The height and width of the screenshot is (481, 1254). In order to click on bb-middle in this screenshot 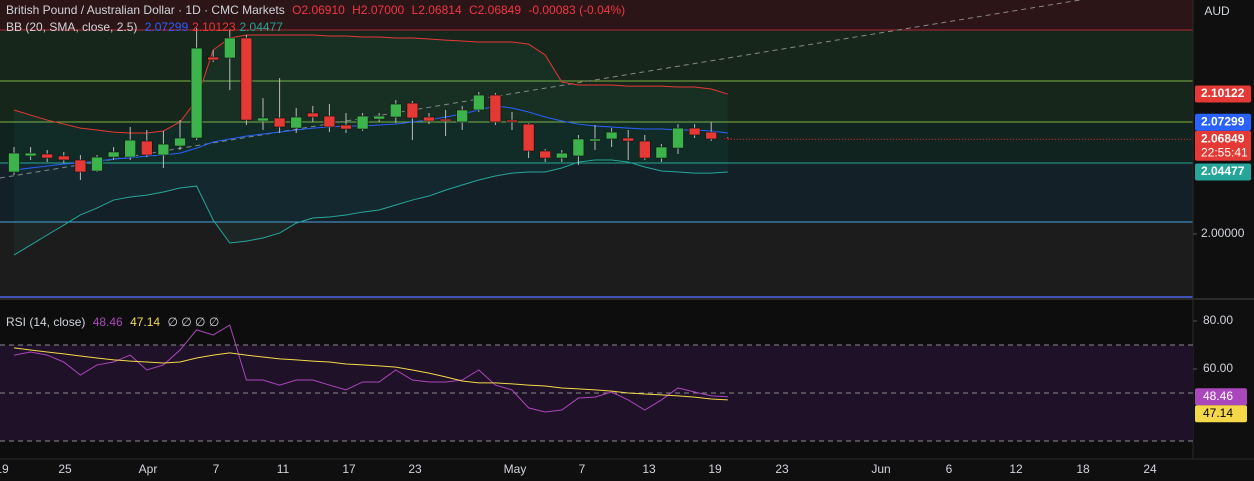, I will do `click(370, 138)`.